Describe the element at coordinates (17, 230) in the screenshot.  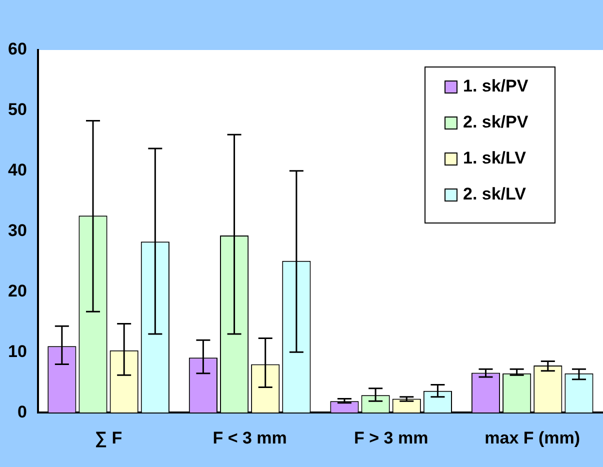
I see `y-tick-label: 30` at that location.